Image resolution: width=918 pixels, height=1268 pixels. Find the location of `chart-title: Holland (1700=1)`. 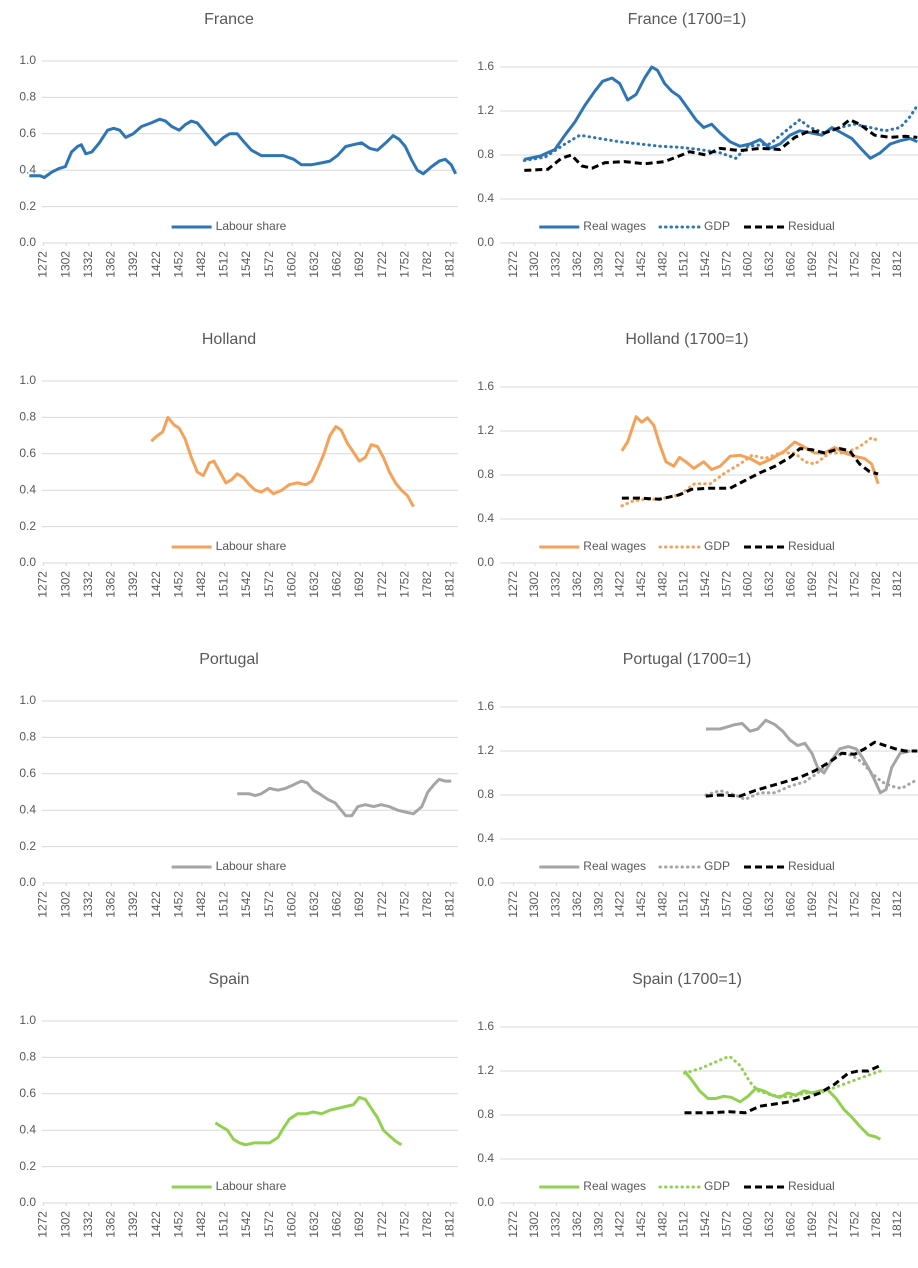

chart-title: Holland (1700=1) is located at coordinates (686, 339).